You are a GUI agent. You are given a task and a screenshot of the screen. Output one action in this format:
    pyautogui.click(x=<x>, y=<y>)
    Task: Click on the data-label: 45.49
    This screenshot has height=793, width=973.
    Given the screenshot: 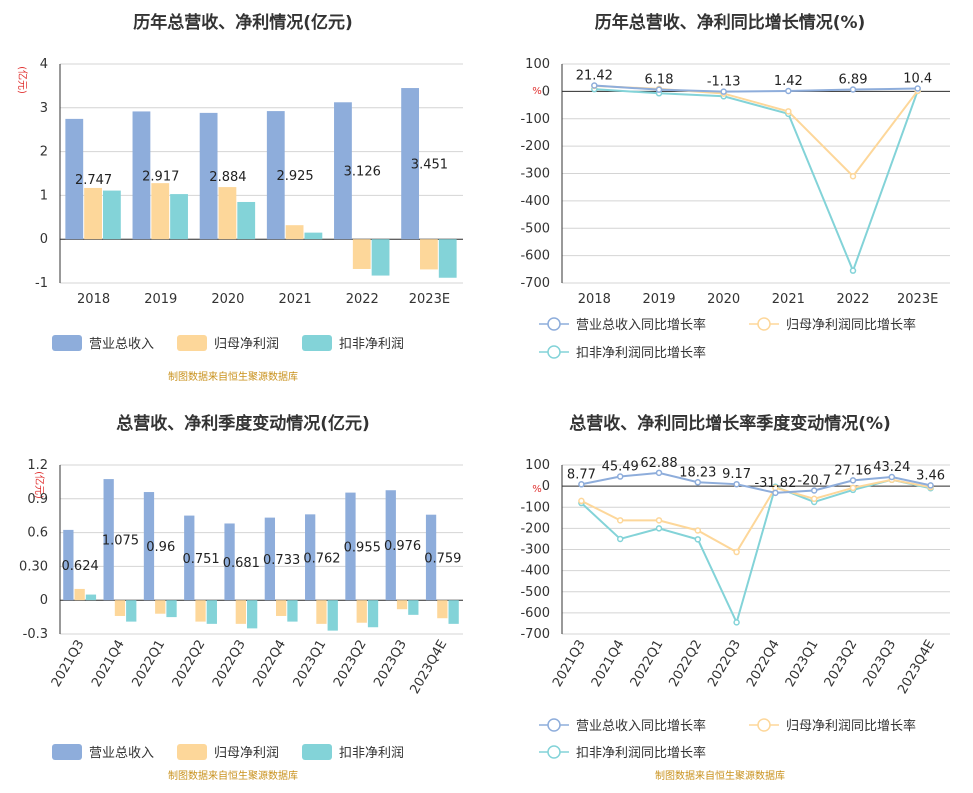 What is the action you would take?
    pyautogui.click(x=620, y=467)
    